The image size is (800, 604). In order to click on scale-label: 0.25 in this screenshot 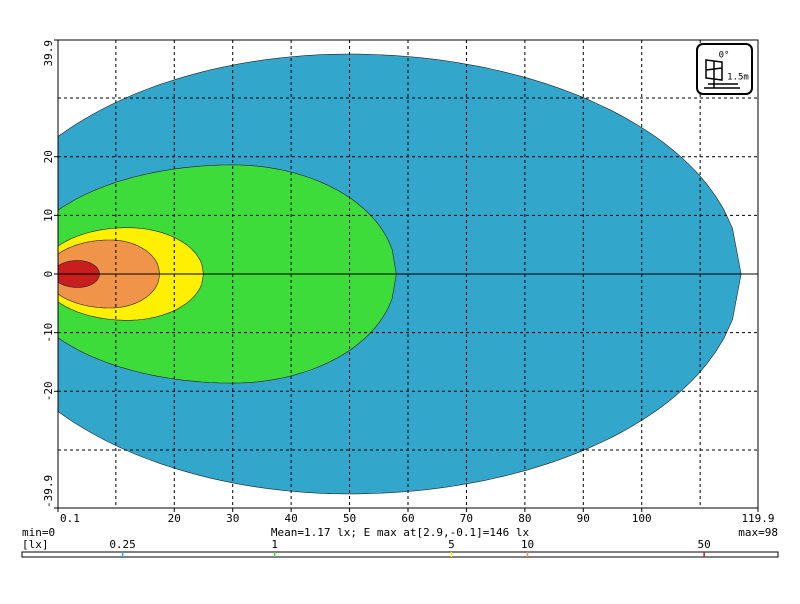, I will do `click(122, 544)`.